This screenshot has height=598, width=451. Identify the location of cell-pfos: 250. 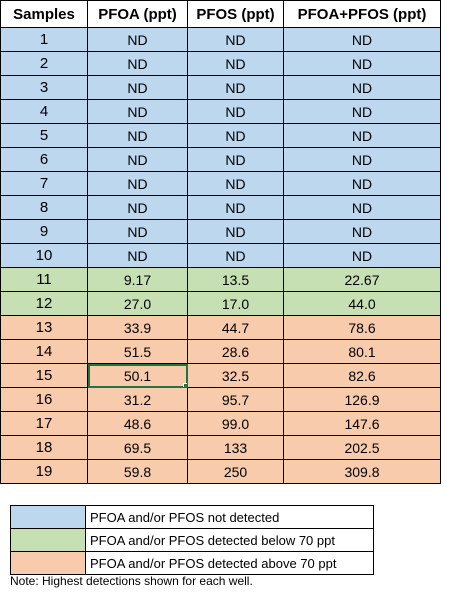
(235, 471).